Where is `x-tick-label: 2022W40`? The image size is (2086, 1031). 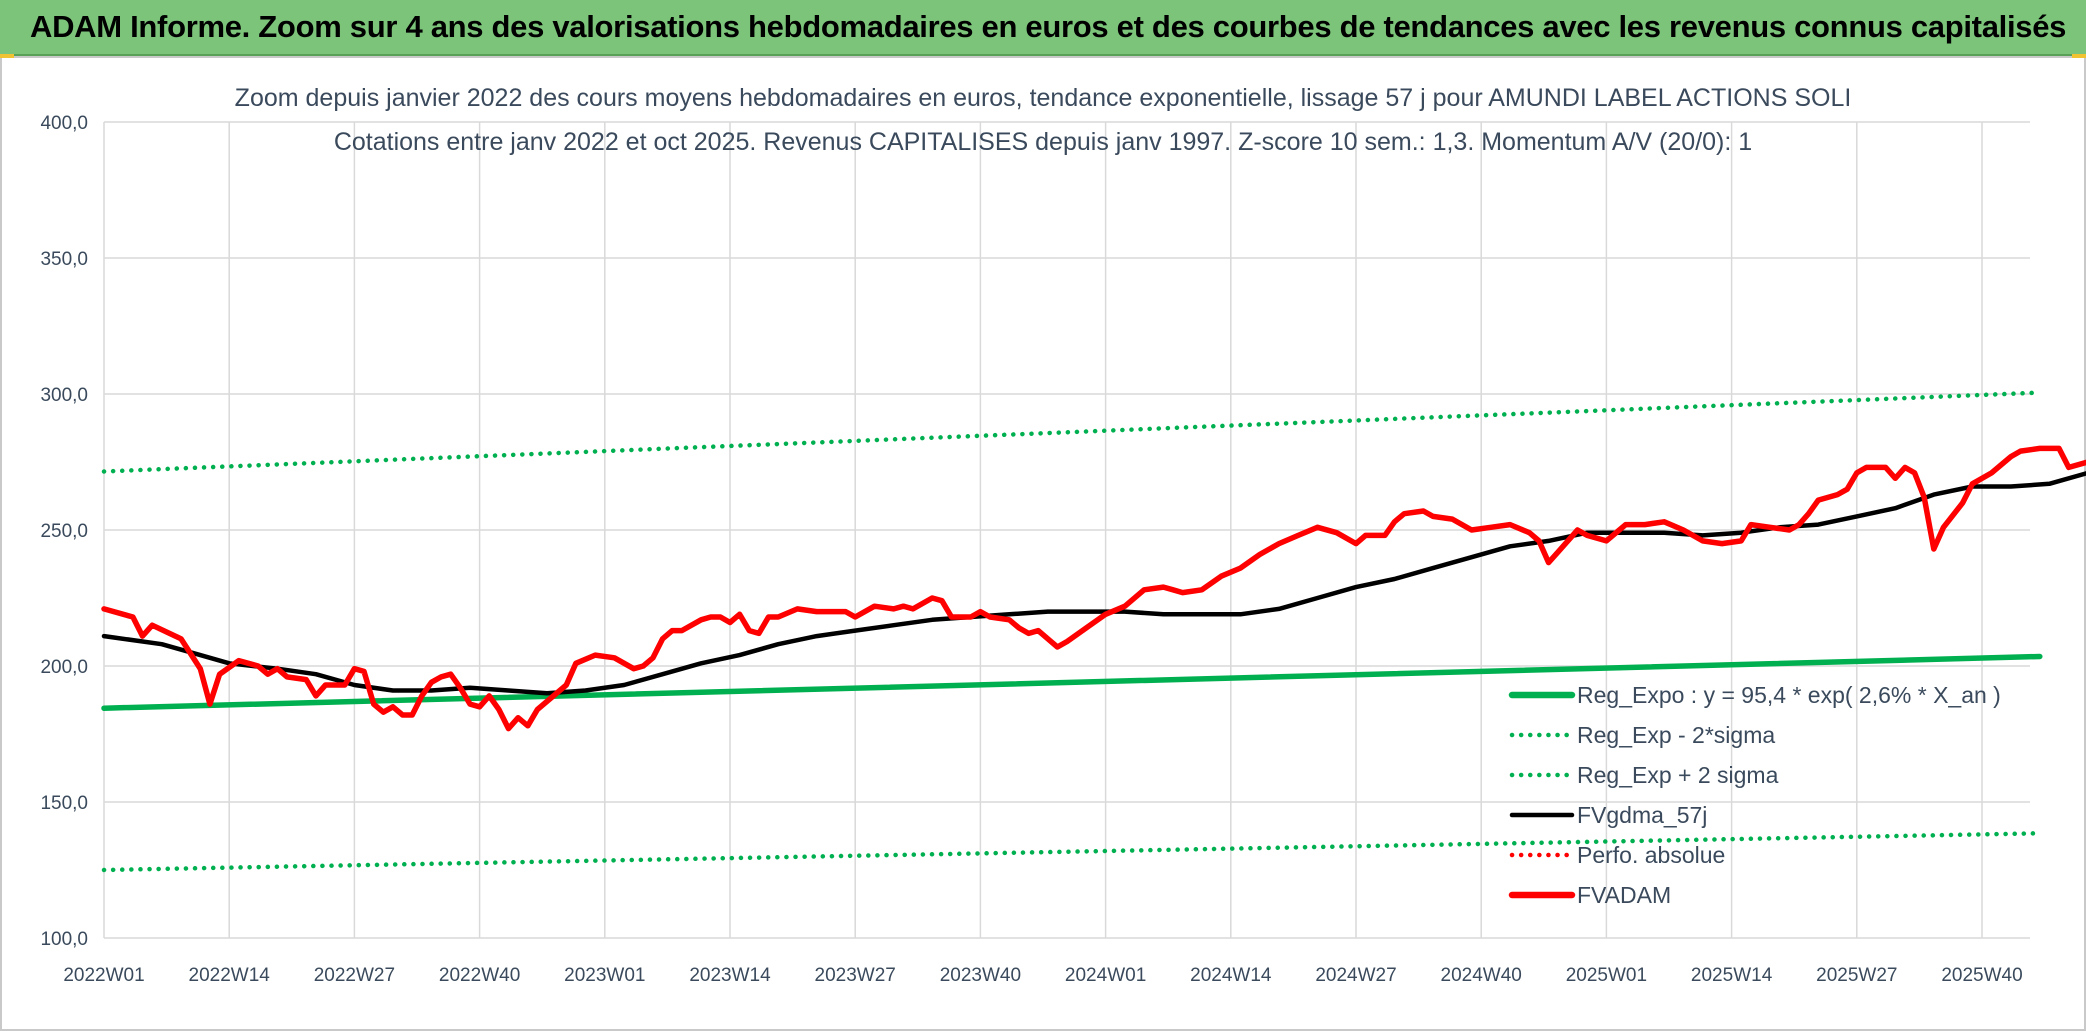
x-tick-label: 2022W40 is located at coordinates (479, 975).